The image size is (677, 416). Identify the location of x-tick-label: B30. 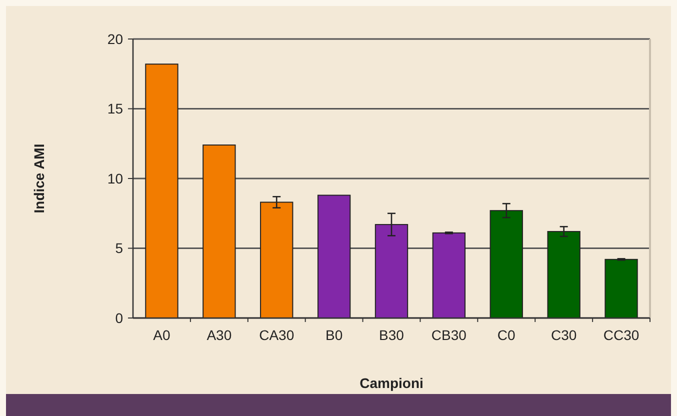
(391, 335).